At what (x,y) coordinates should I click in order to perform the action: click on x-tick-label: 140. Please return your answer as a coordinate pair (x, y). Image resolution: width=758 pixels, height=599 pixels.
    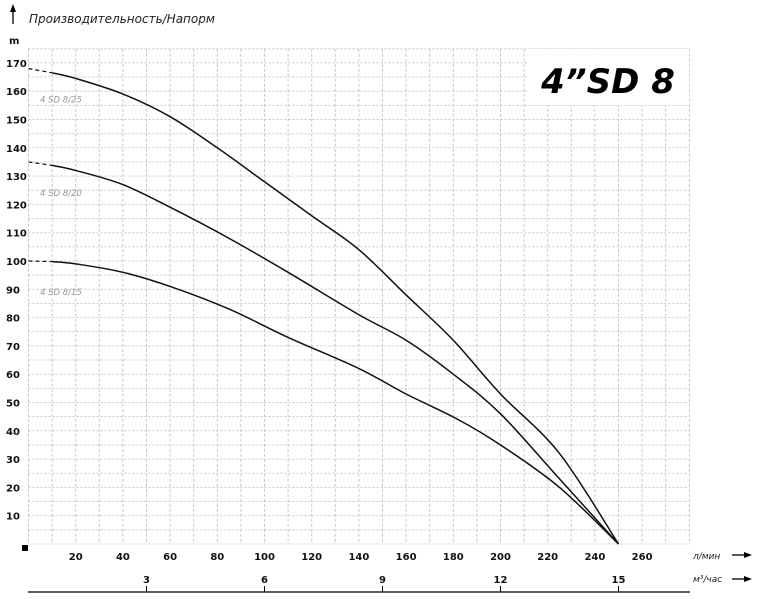
    Looking at the image, I should click on (358, 557).